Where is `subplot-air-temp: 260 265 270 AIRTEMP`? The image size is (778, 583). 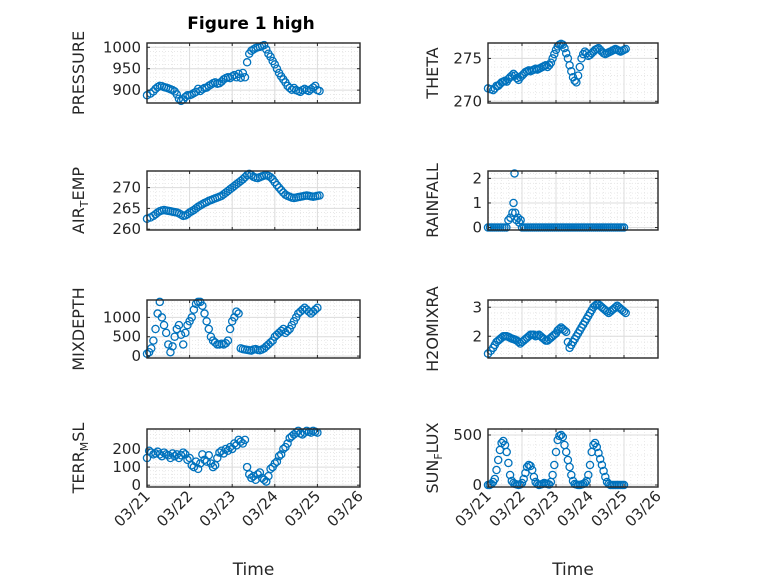
subplot-air-temp: 260 265 270 AIRTEMP is located at coordinates (215, 202).